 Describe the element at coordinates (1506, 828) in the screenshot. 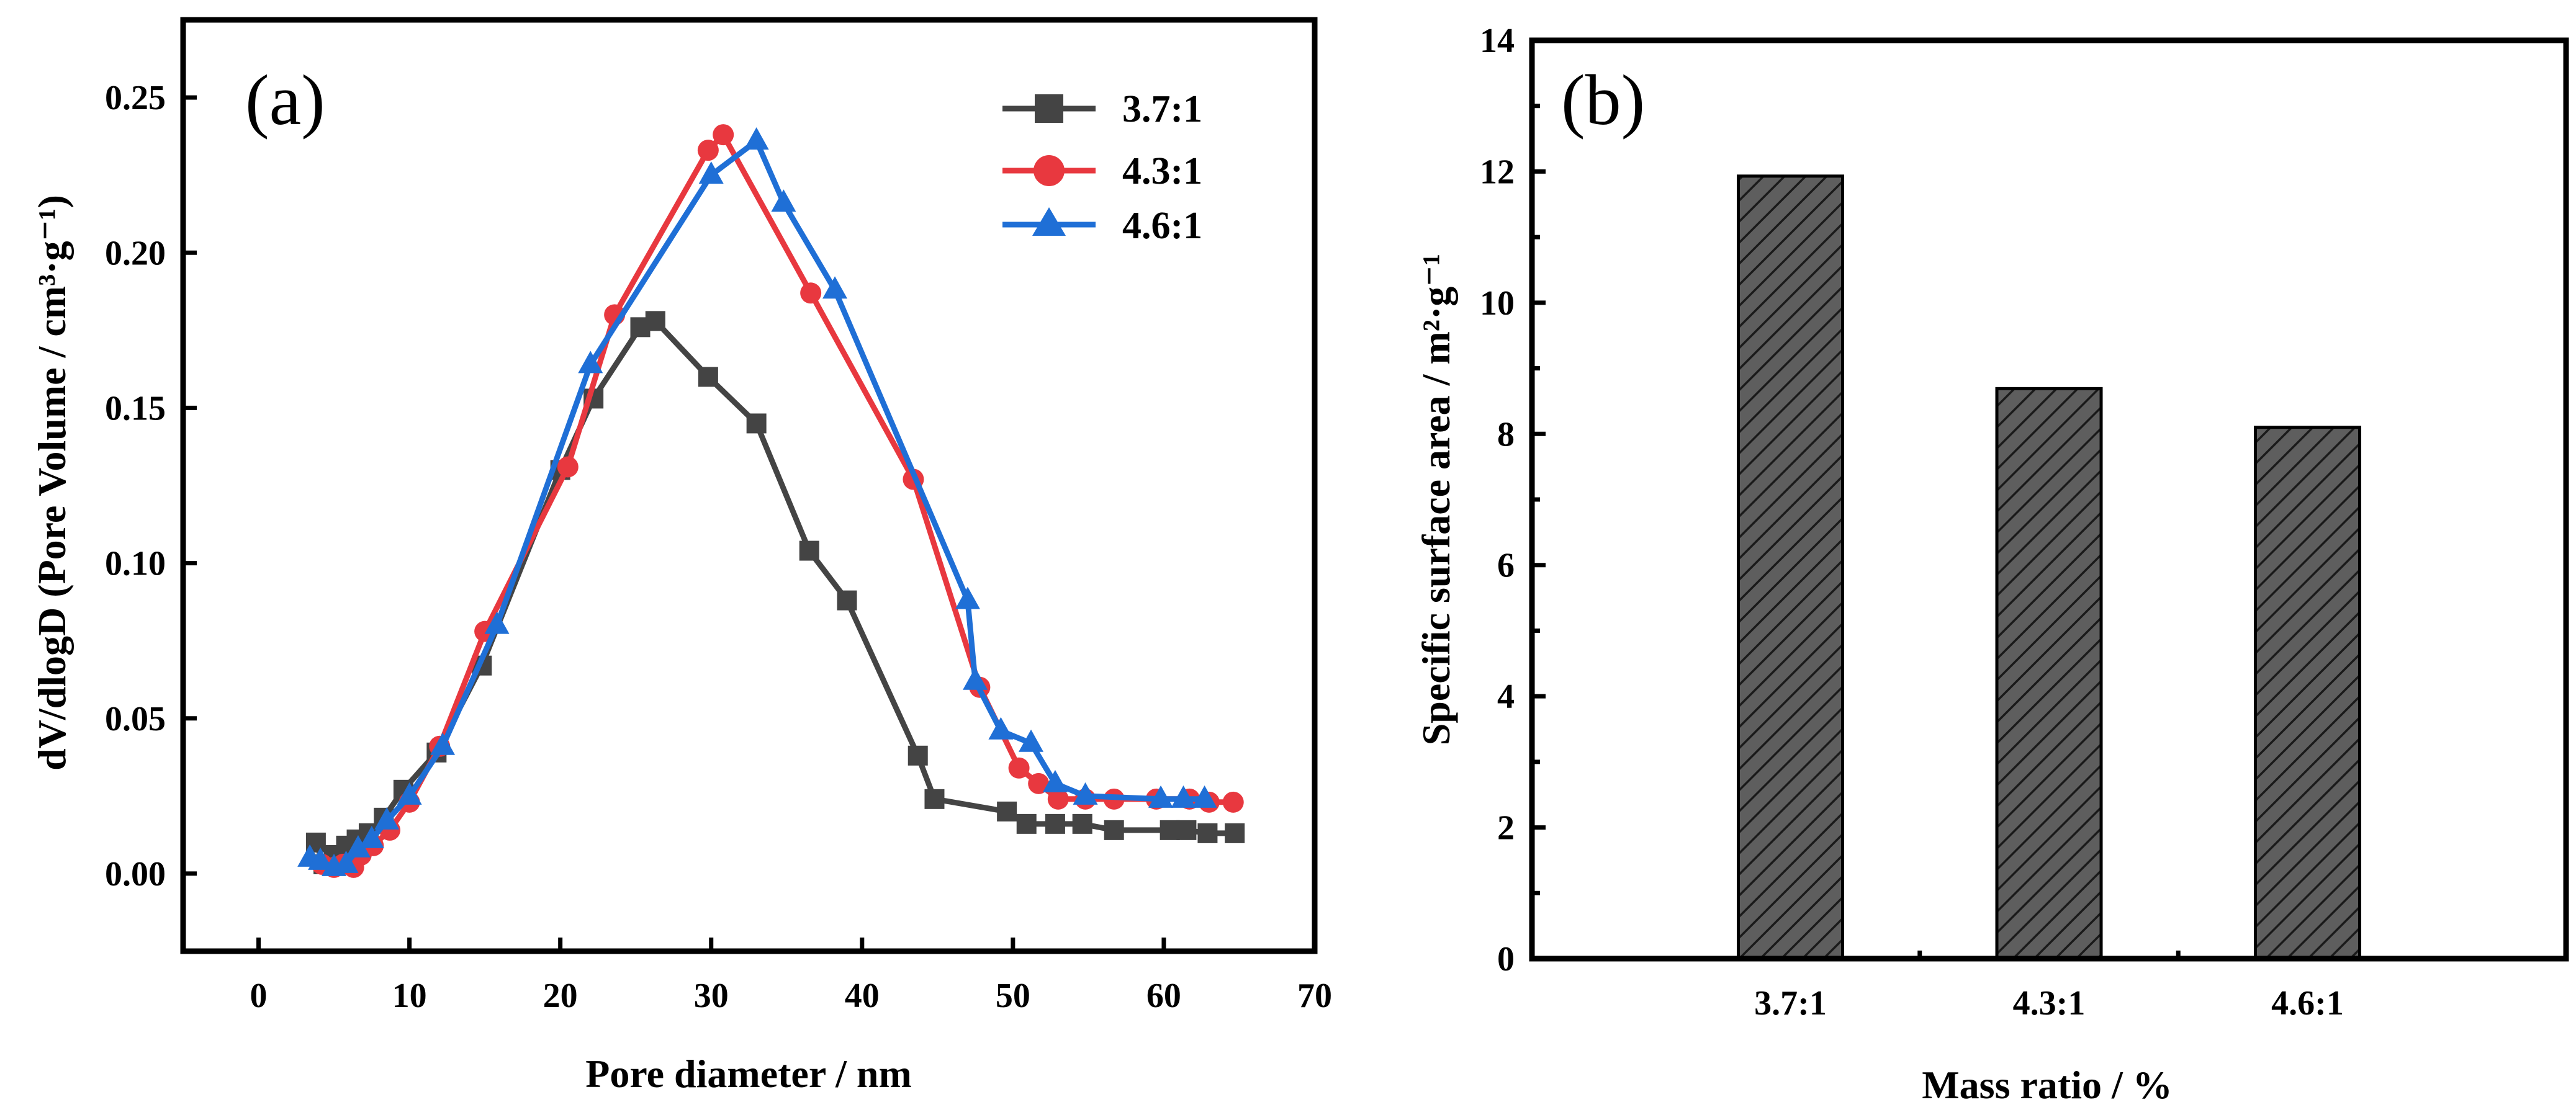

I see `y-tick-label: 2` at that location.